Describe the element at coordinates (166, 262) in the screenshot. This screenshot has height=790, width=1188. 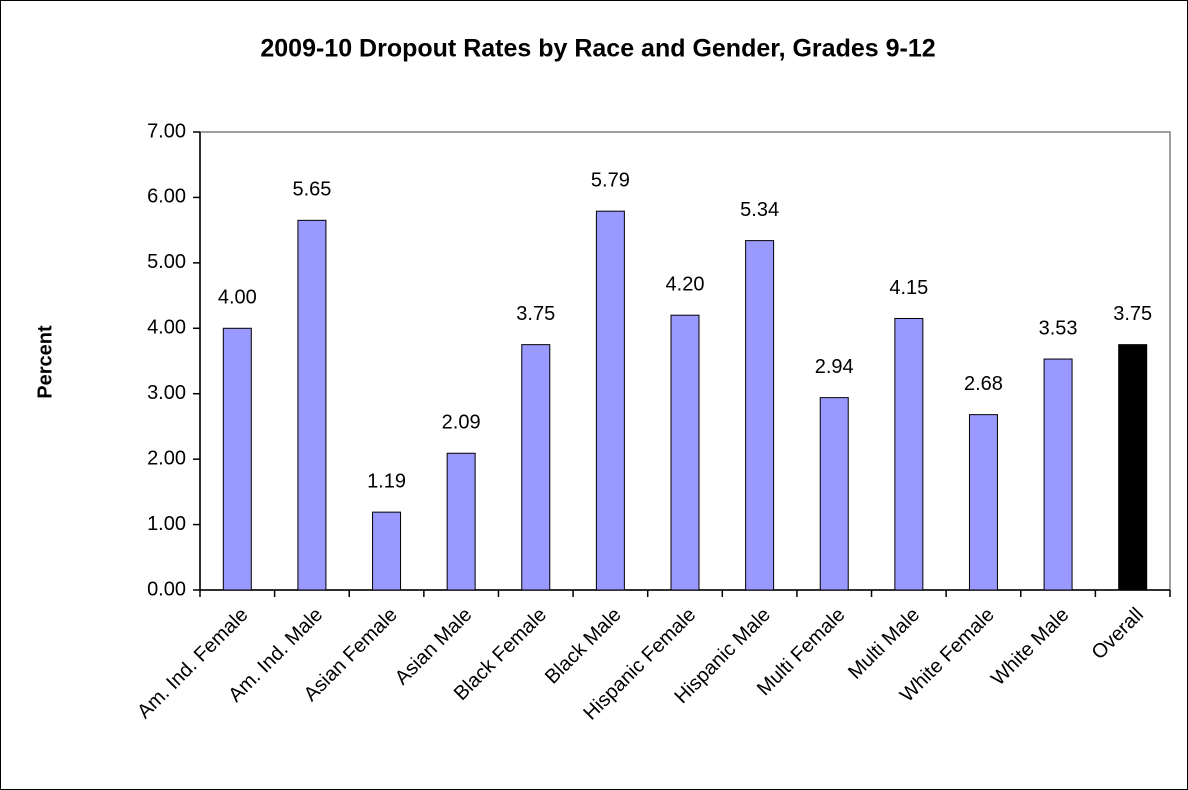
I see `y-tick-label: 5.00` at that location.